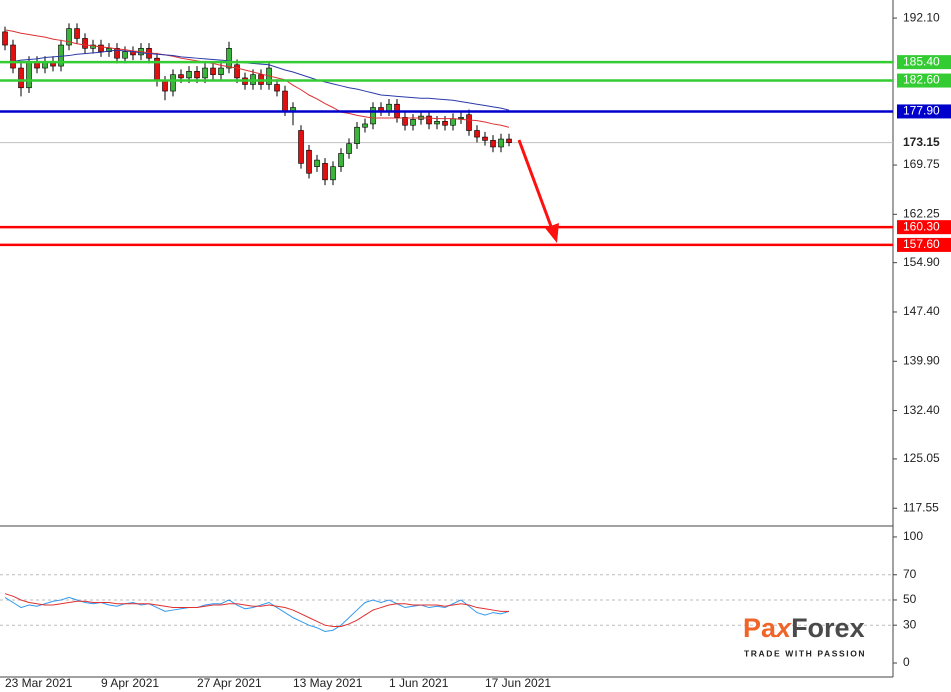  I want to click on current-price-box, so click(924, 142).